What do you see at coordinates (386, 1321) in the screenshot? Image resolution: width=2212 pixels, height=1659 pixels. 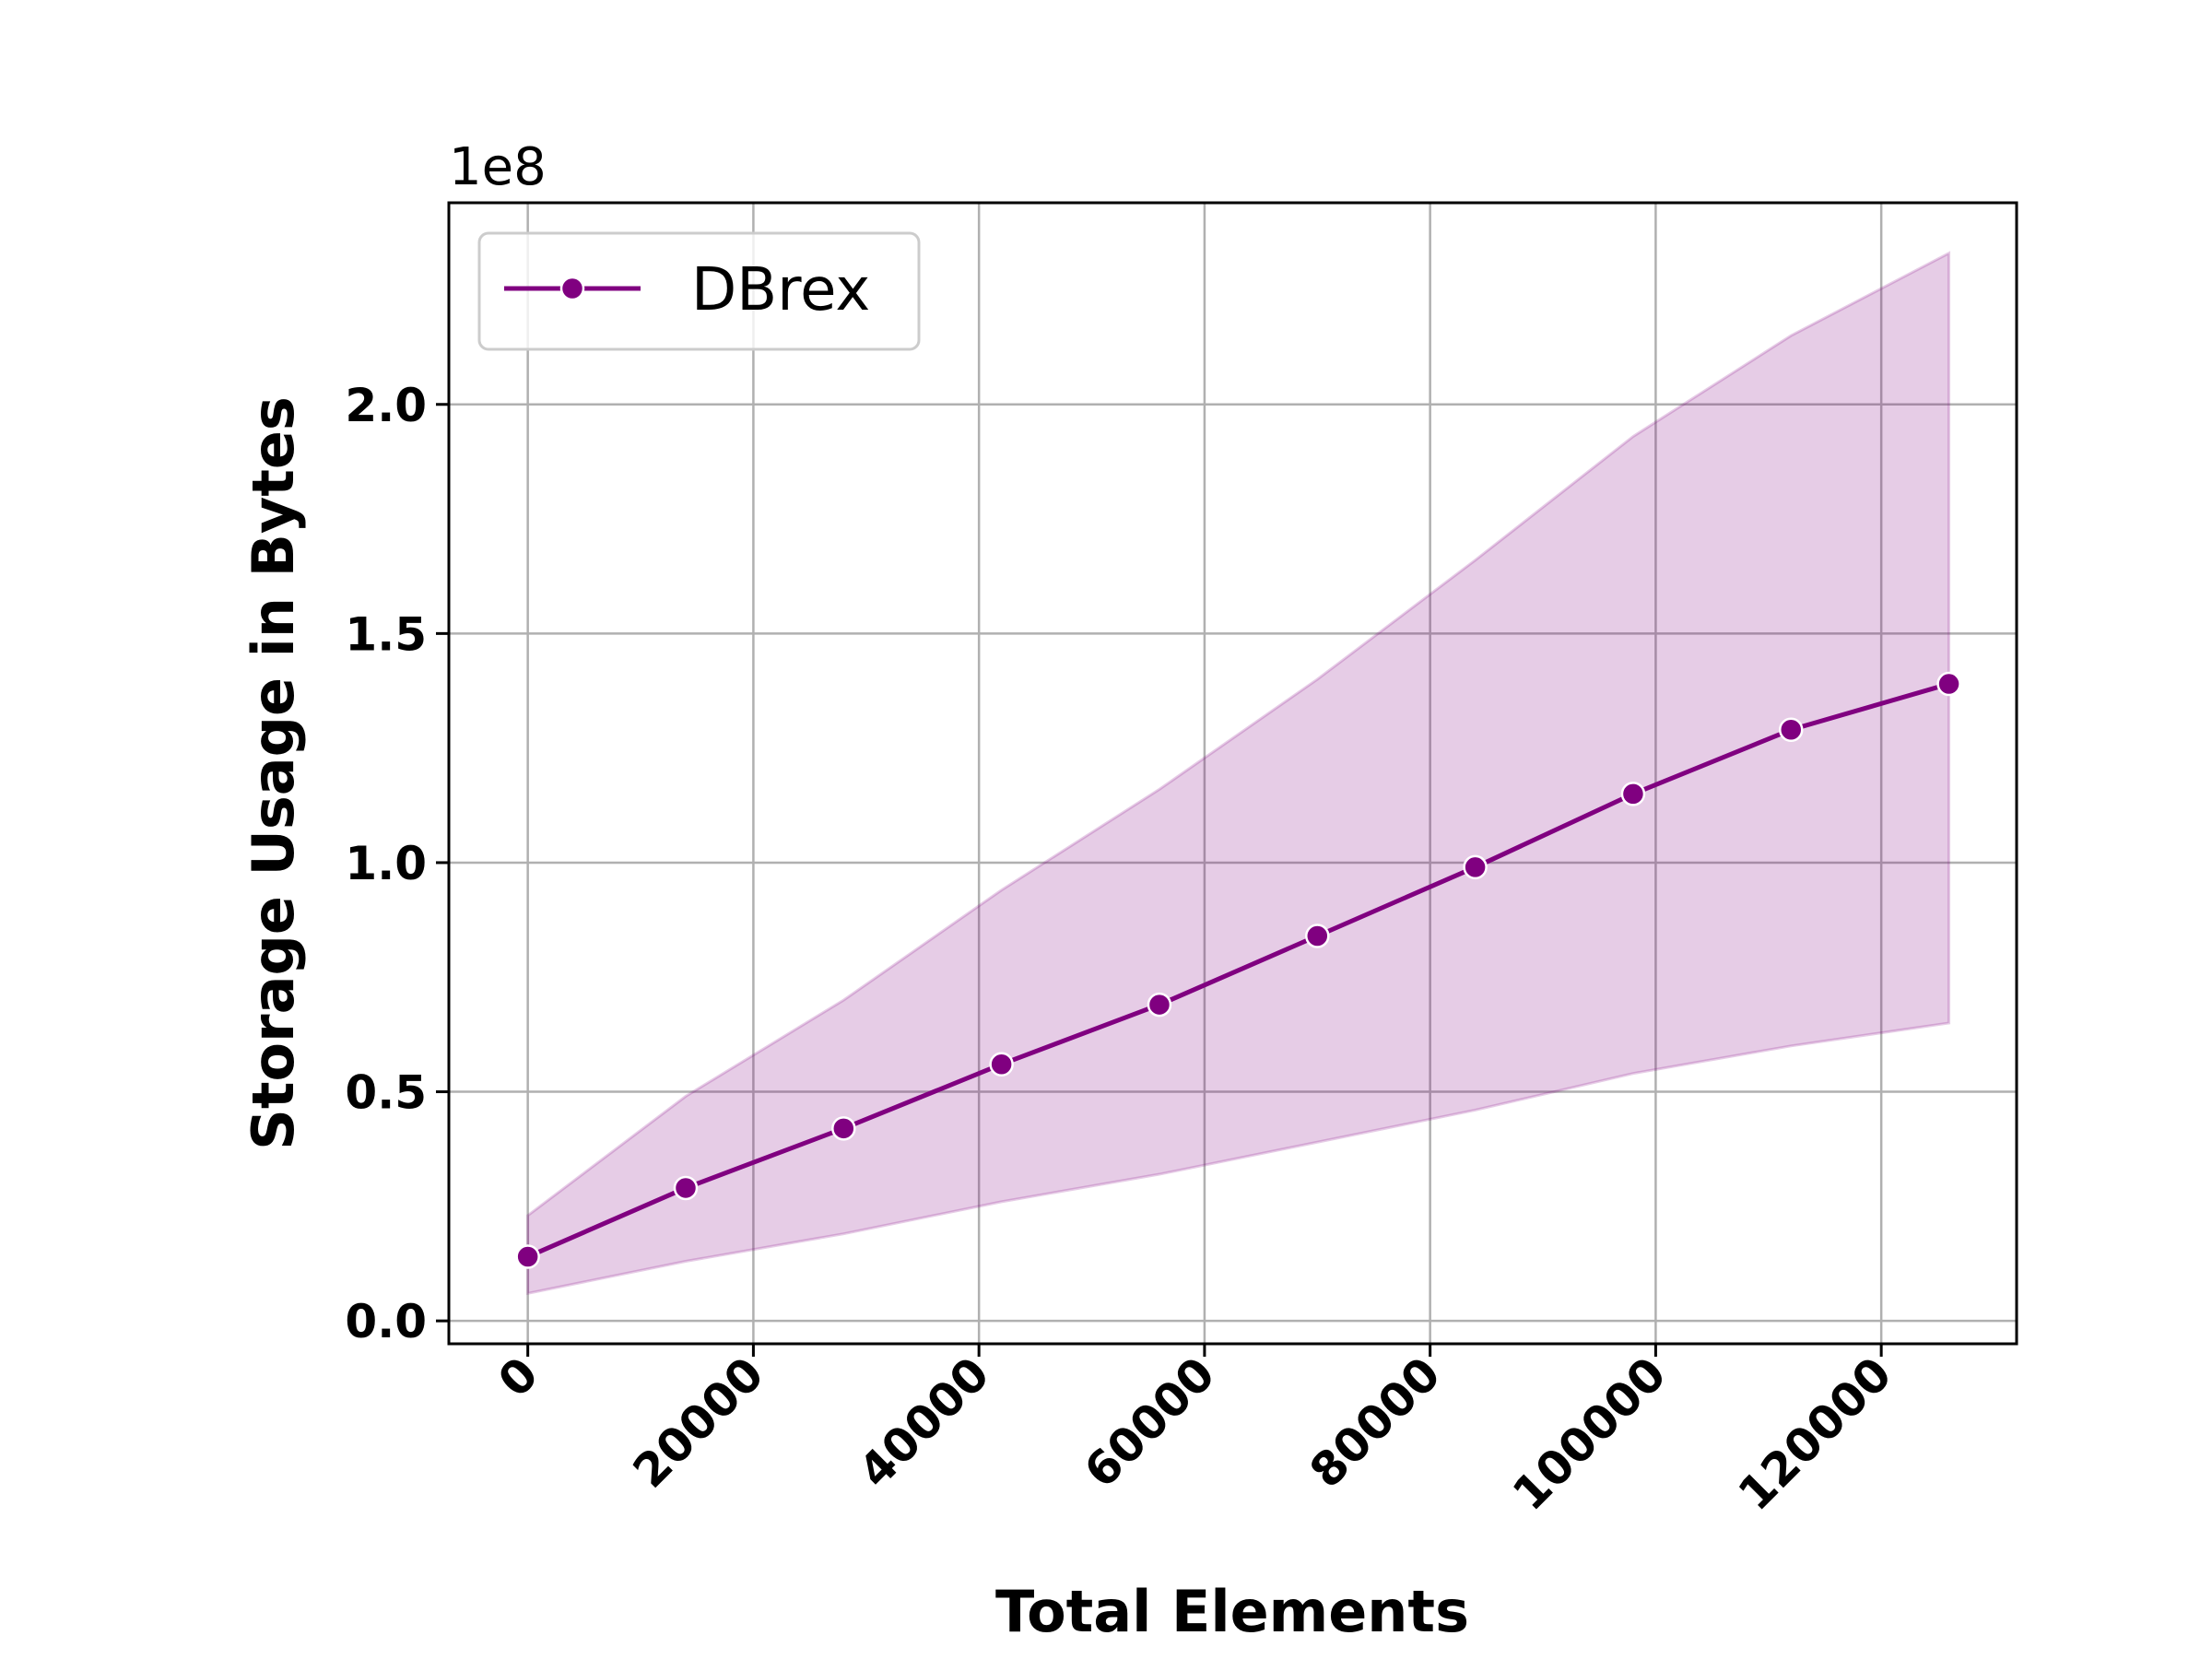 I see `y-tick-label: 0.0` at bounding box center [386, 1321].